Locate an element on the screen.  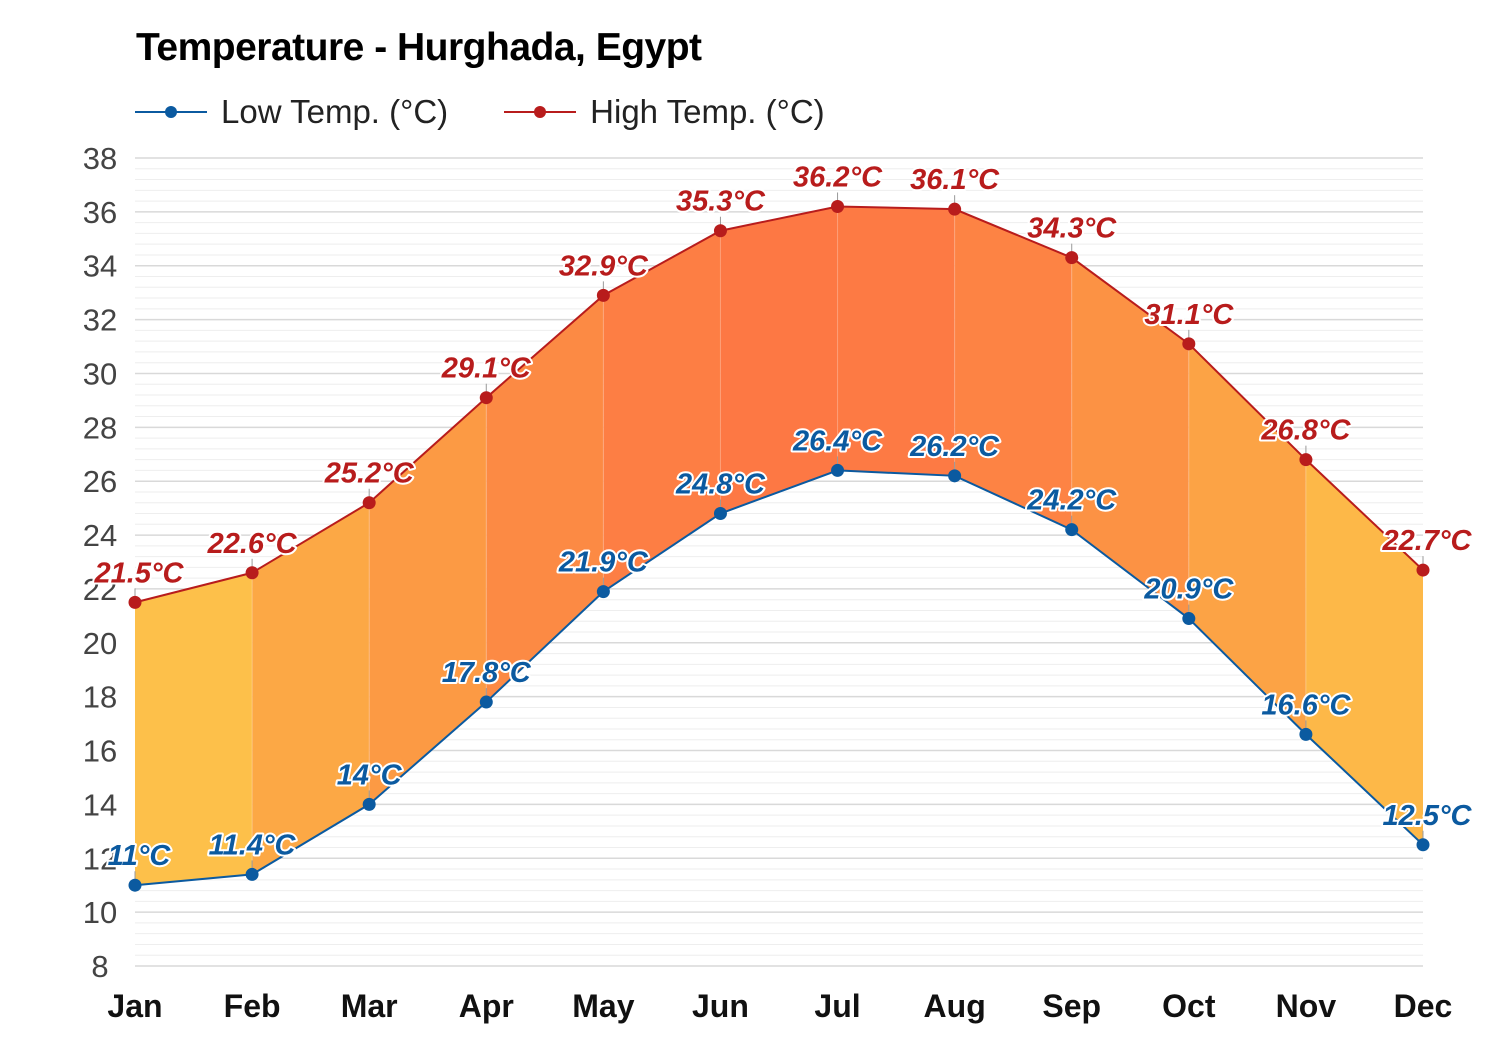
y-tick-label: 20 is located at coordinates (100, 643).